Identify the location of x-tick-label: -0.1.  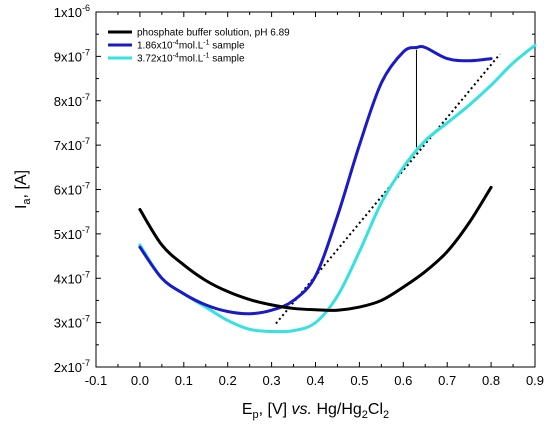
(96, 380).